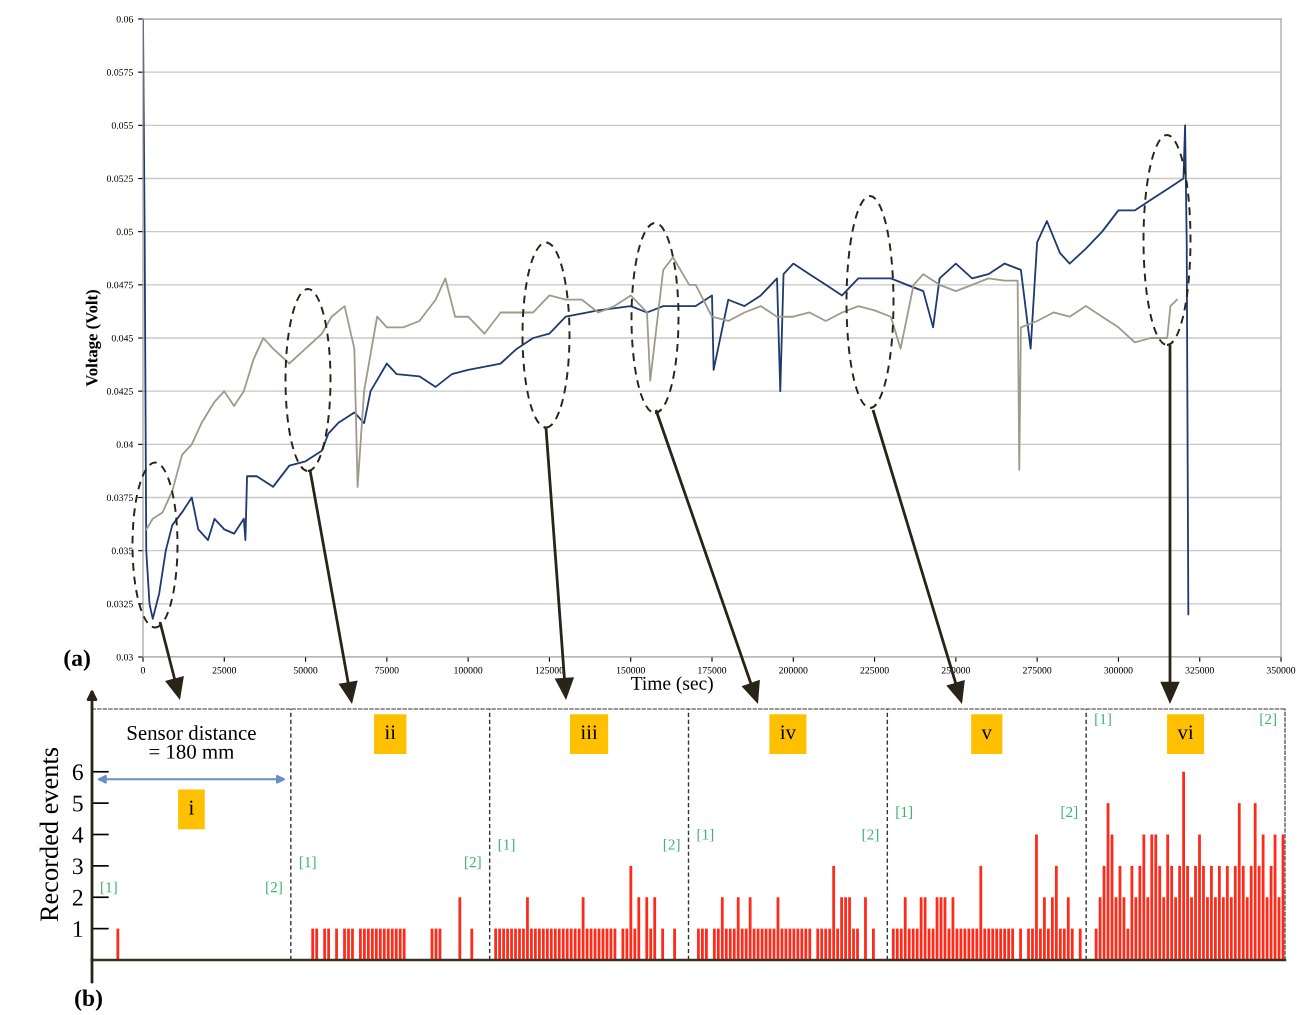 The height and width of the screenshot is (1015, 1297). Describe the element at coordinates (78, 835) in the screenshot. I see `y-tick-label: 4` at that location.